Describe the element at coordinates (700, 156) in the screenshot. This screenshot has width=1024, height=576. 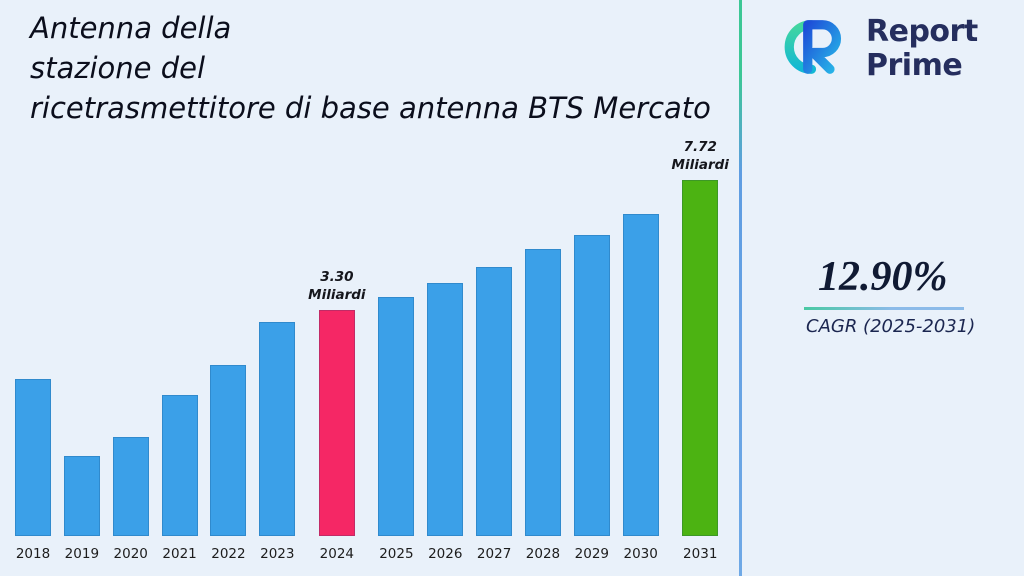
I see `bar-value-annotation: 7.72 Miliardi` at that location.